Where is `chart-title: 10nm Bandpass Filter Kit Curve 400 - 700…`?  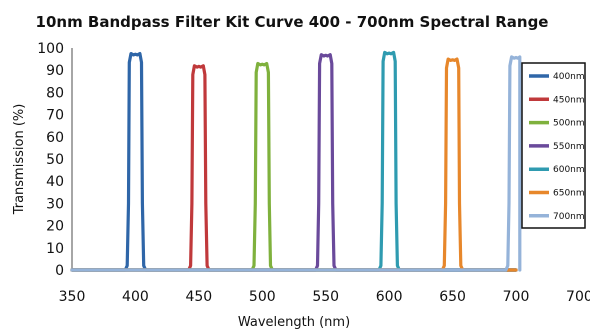 chart-title: 10nm Bandpass Filter Kit Curve 400 - 700… is located at coordinates (292, 22).